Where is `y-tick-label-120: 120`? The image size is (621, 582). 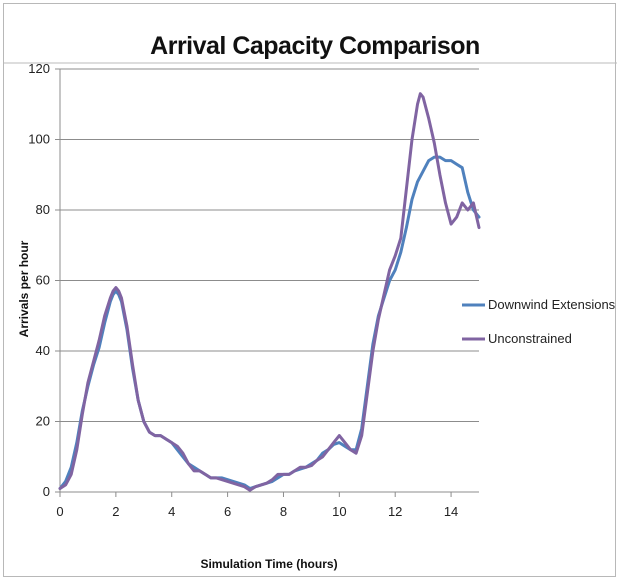
y-tick-label-120: 120 is located at coordinates (39, 68).